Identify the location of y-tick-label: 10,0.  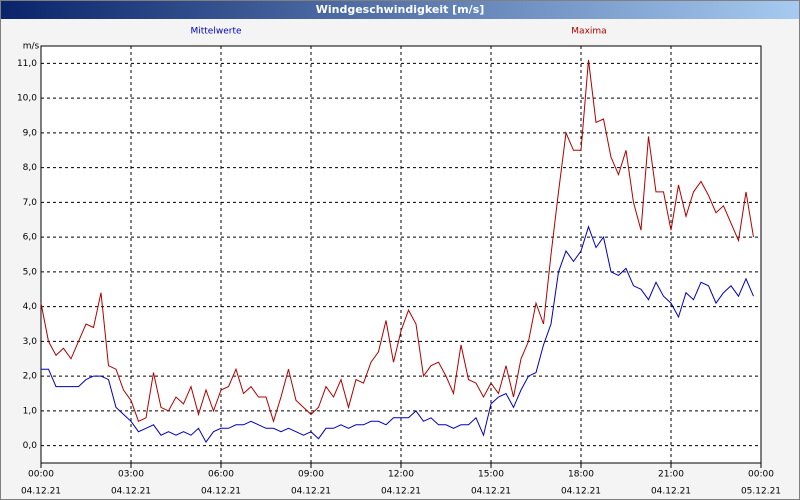
(27, 99).